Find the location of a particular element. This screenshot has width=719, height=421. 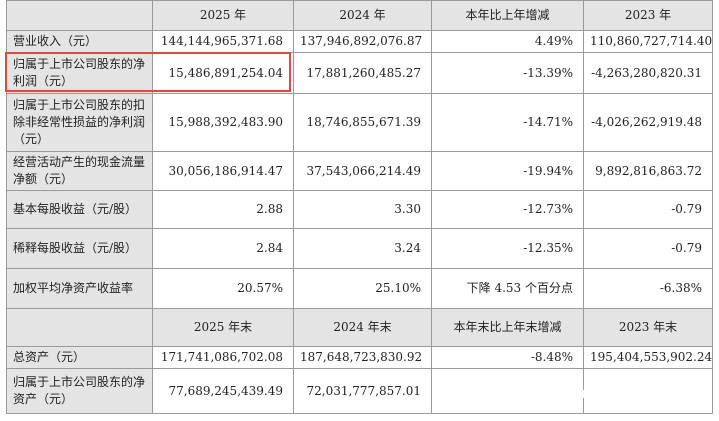

cell-2025: 2.84 is located at coordinates (223, 248).